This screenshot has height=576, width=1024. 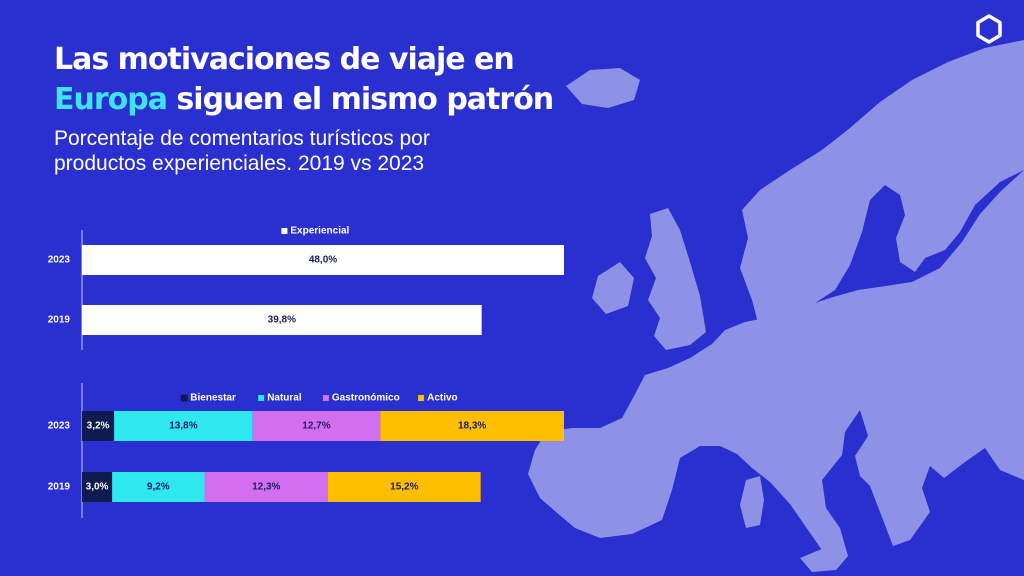 I want to click on legend-label: Gastronómico, so click(x=366, y=398).